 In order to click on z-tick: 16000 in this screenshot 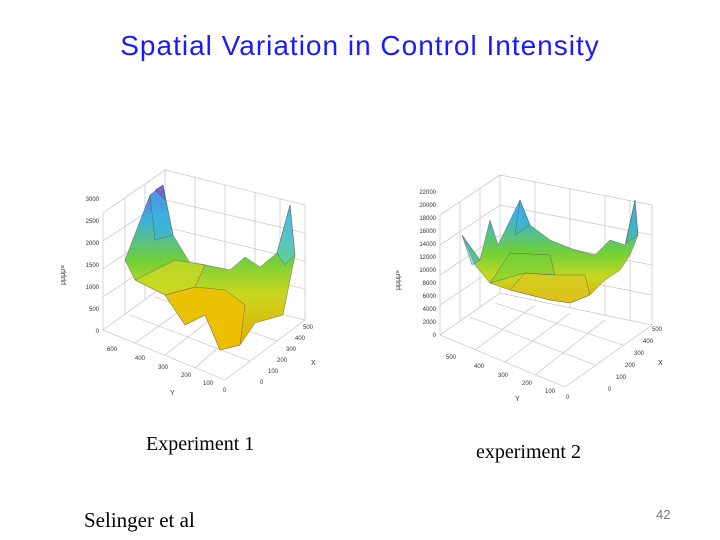, I will do `click(427, 232)`.